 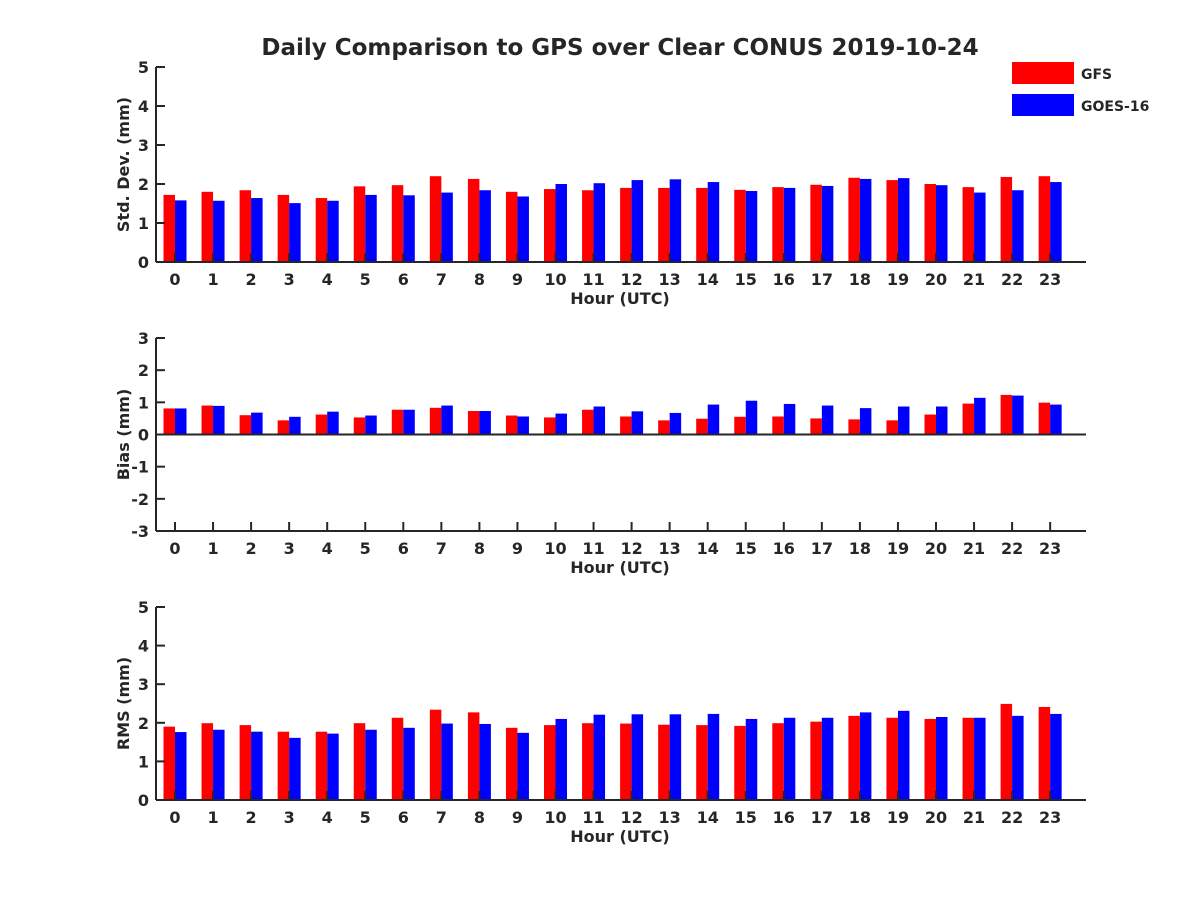 What do you see at coordinates (479, 548) in the screenshot?
I see `bias-x-tick-label: 8` at bounding box center [479, 548].